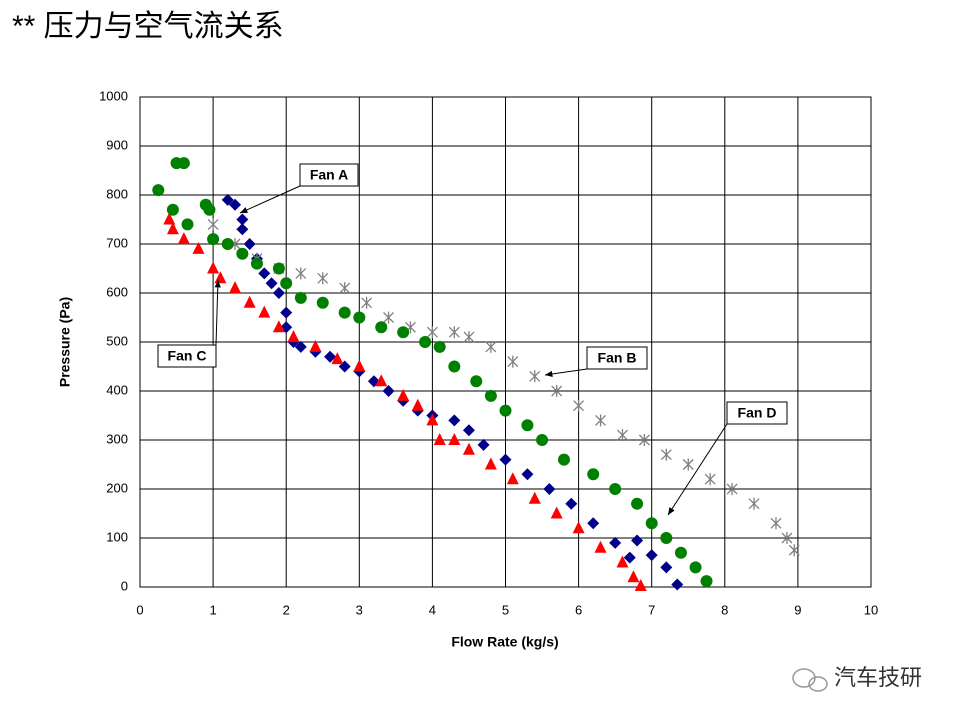  I want to click on annotation: Fan A, so click(329, 175).